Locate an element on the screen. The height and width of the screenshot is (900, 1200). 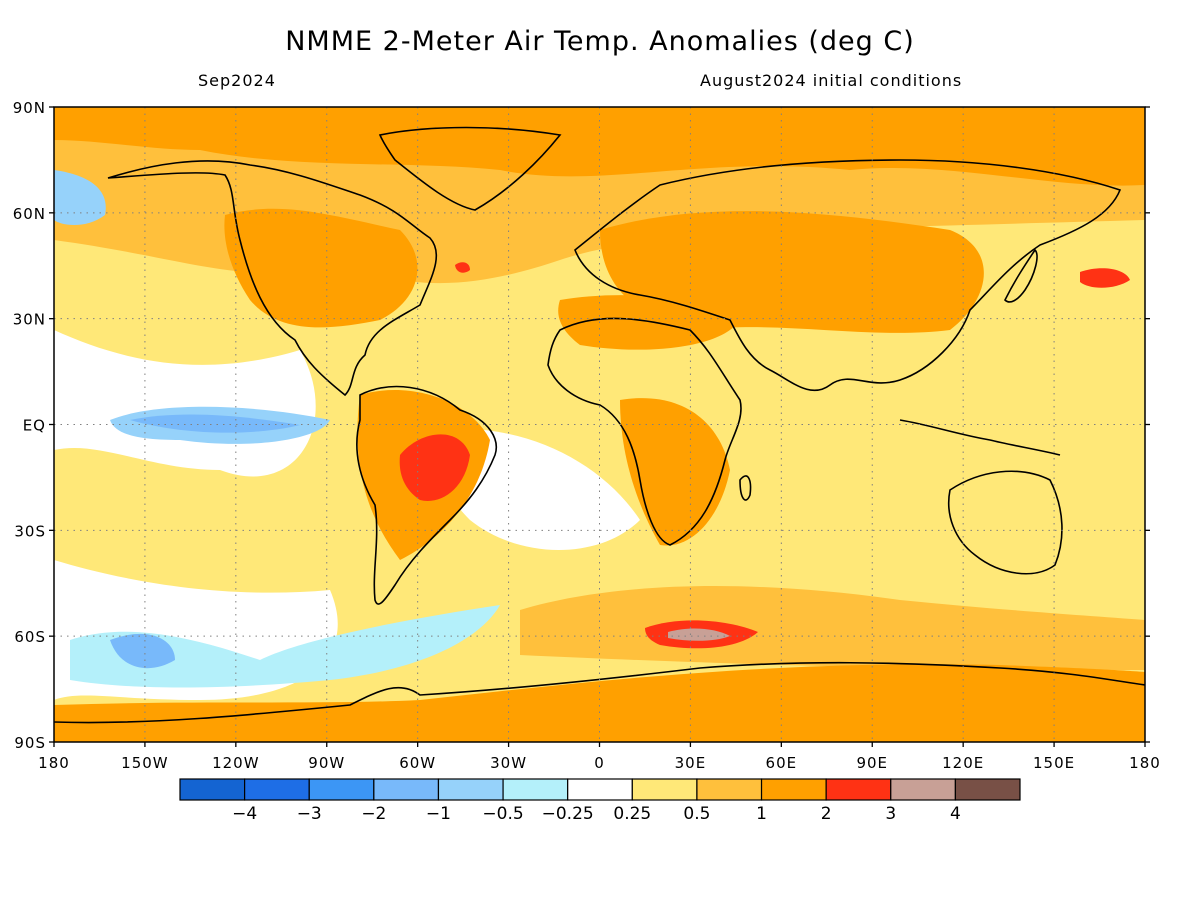
colorbar-tick-label: −0.25 is located at coordinates (568, 814).